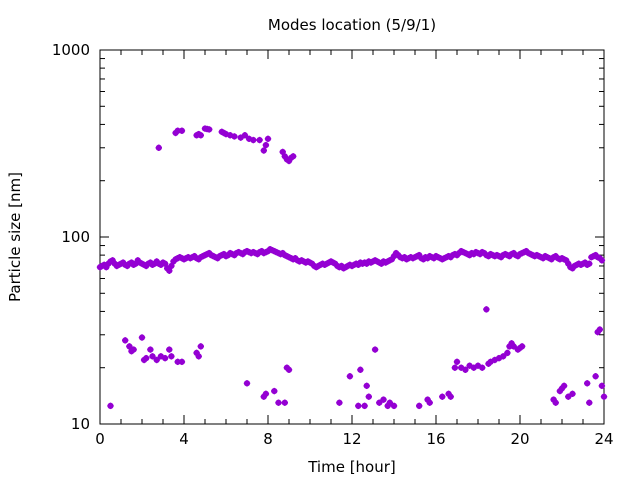  What do you see at coordinates (352, 25) in the screenshot?
I see `chart-title: Modes location (5/9/1)` at bounding box center [352, 25].